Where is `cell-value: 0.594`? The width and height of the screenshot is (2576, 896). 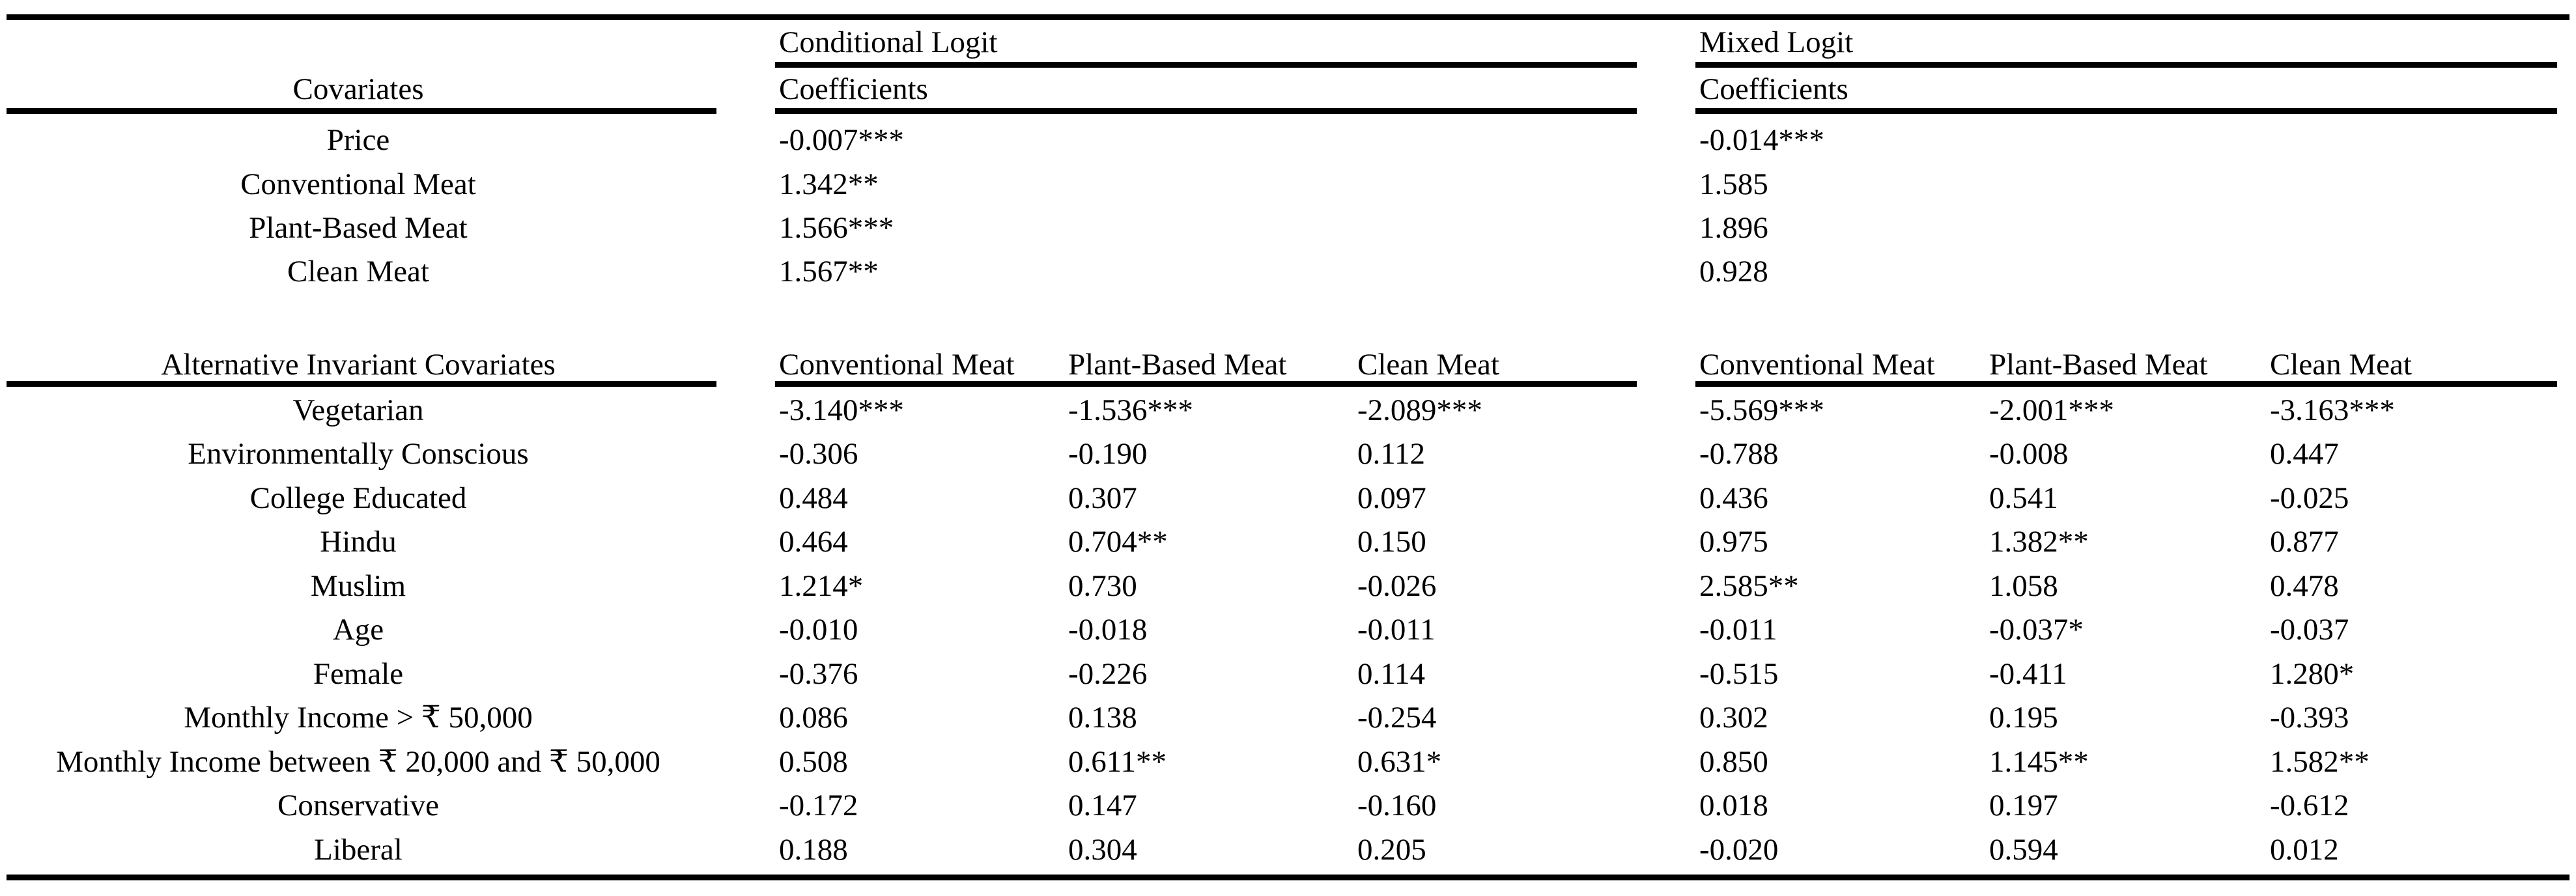 cell-value: 0.594 is located at coordinates (2023, 850).